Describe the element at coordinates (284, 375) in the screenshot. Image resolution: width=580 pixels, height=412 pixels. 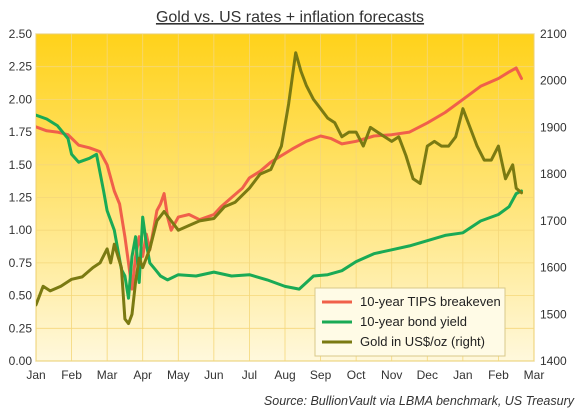
I see `x-tick-label: Aug` at that location.